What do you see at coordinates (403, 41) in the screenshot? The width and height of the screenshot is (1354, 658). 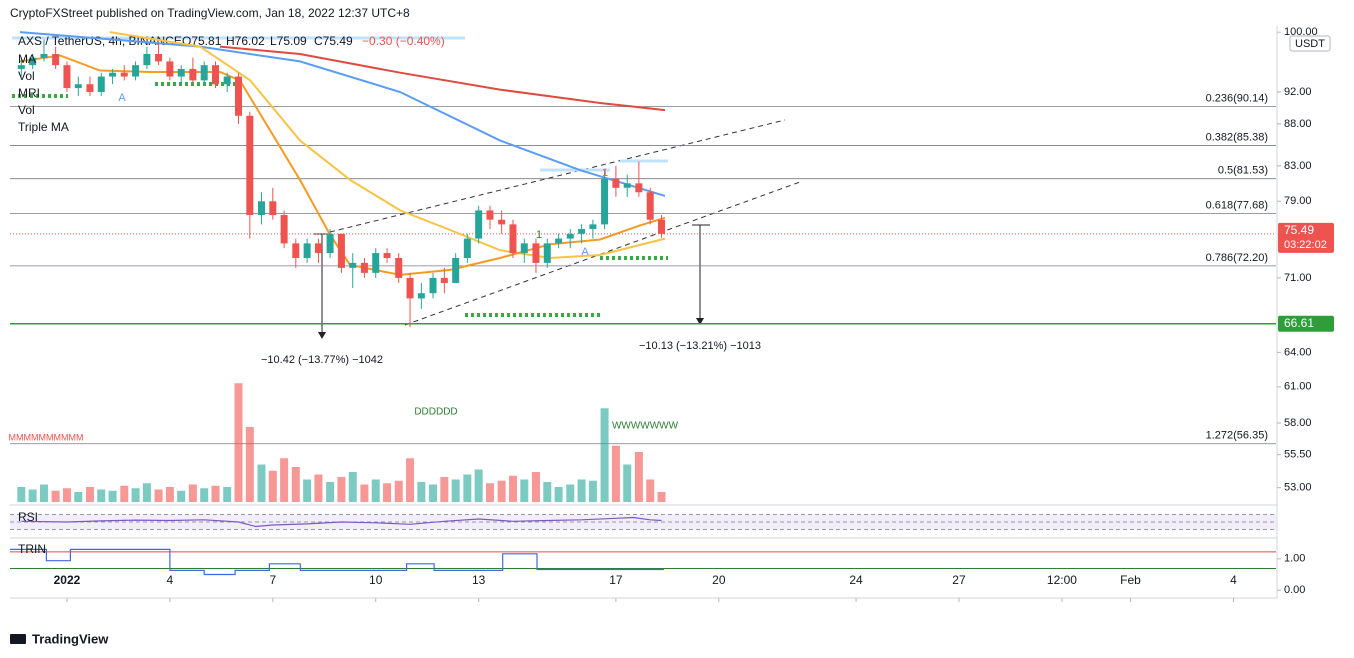 I see `legend-change: −0.30 (−0.40%)` at bounding box center [403, 41].